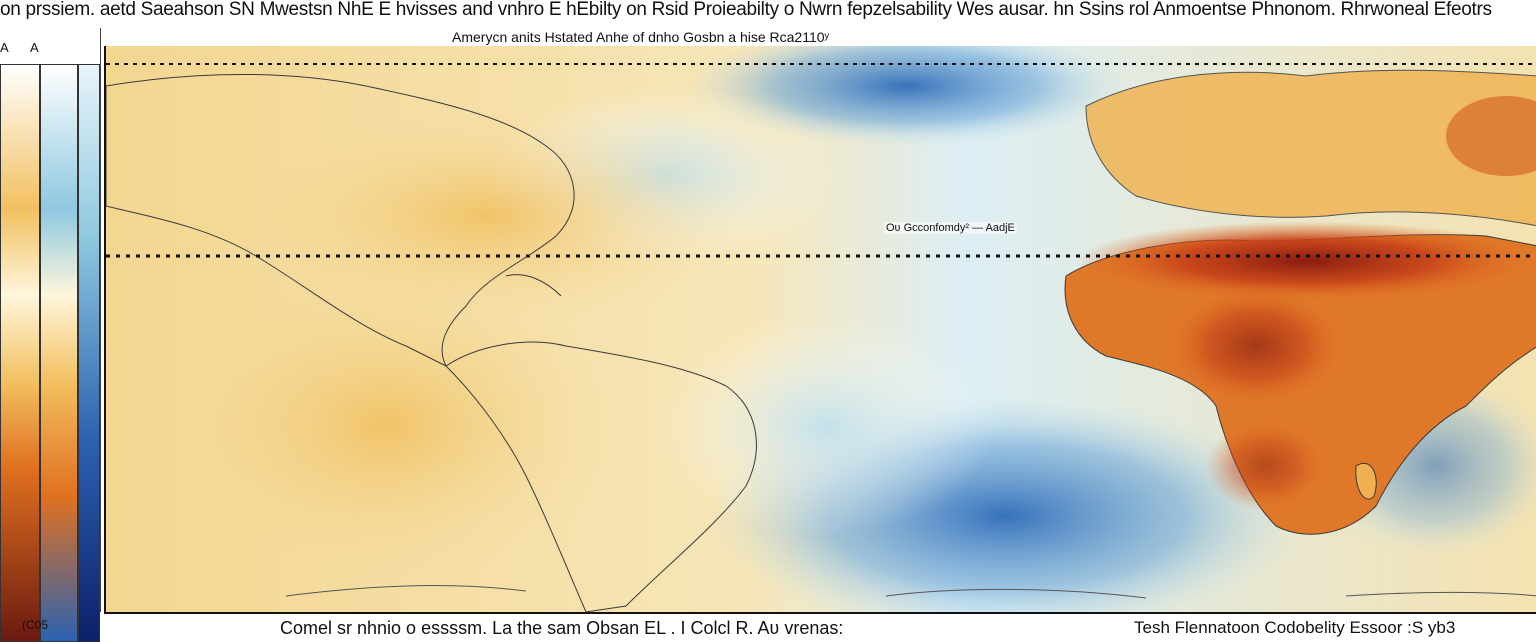  I want to click on warm-anomaly-north-america, so click(486, 216).